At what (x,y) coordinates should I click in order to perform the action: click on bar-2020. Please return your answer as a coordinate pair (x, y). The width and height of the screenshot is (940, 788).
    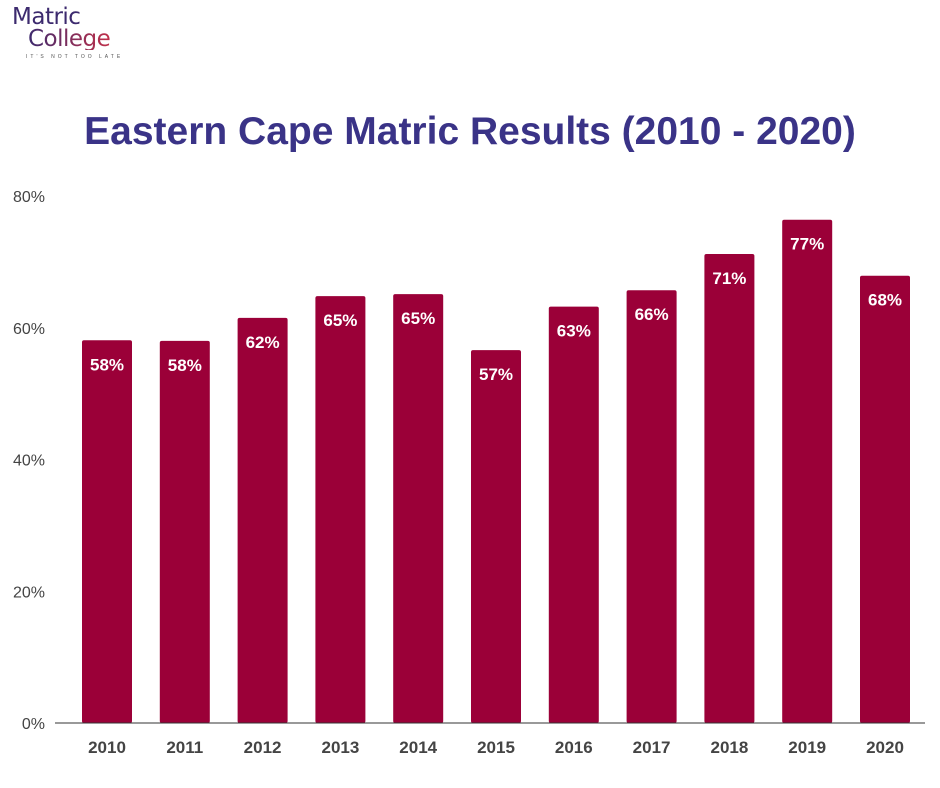
    Looking at the image, I should click on (885, 499).